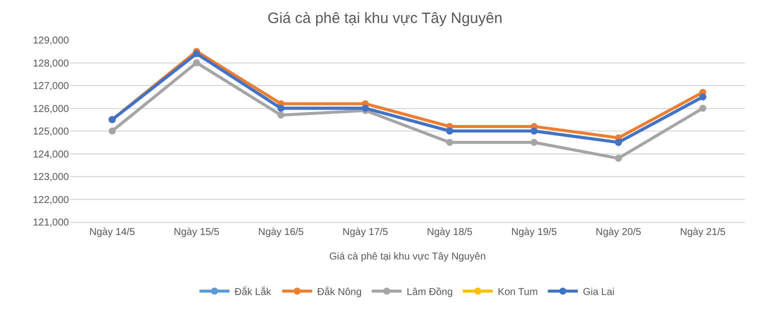  Describe the element at coordinates (598, 292) in the screenshot. I see `legend-label: Gia Lai` at that location.